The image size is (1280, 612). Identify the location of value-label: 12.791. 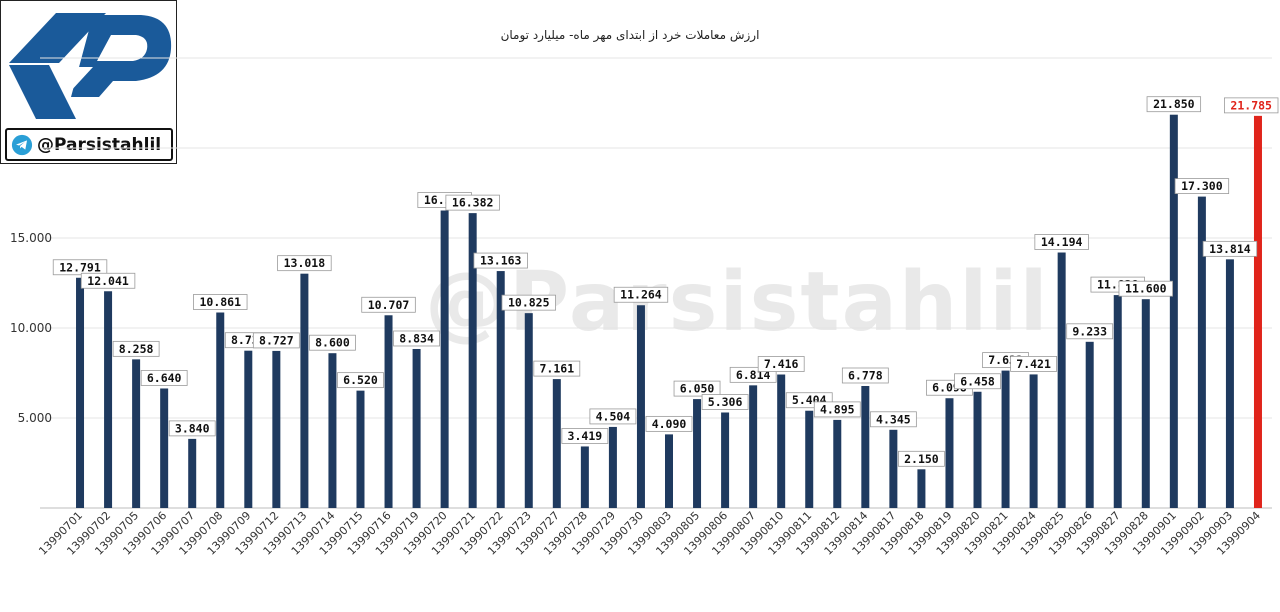
(80, 267).